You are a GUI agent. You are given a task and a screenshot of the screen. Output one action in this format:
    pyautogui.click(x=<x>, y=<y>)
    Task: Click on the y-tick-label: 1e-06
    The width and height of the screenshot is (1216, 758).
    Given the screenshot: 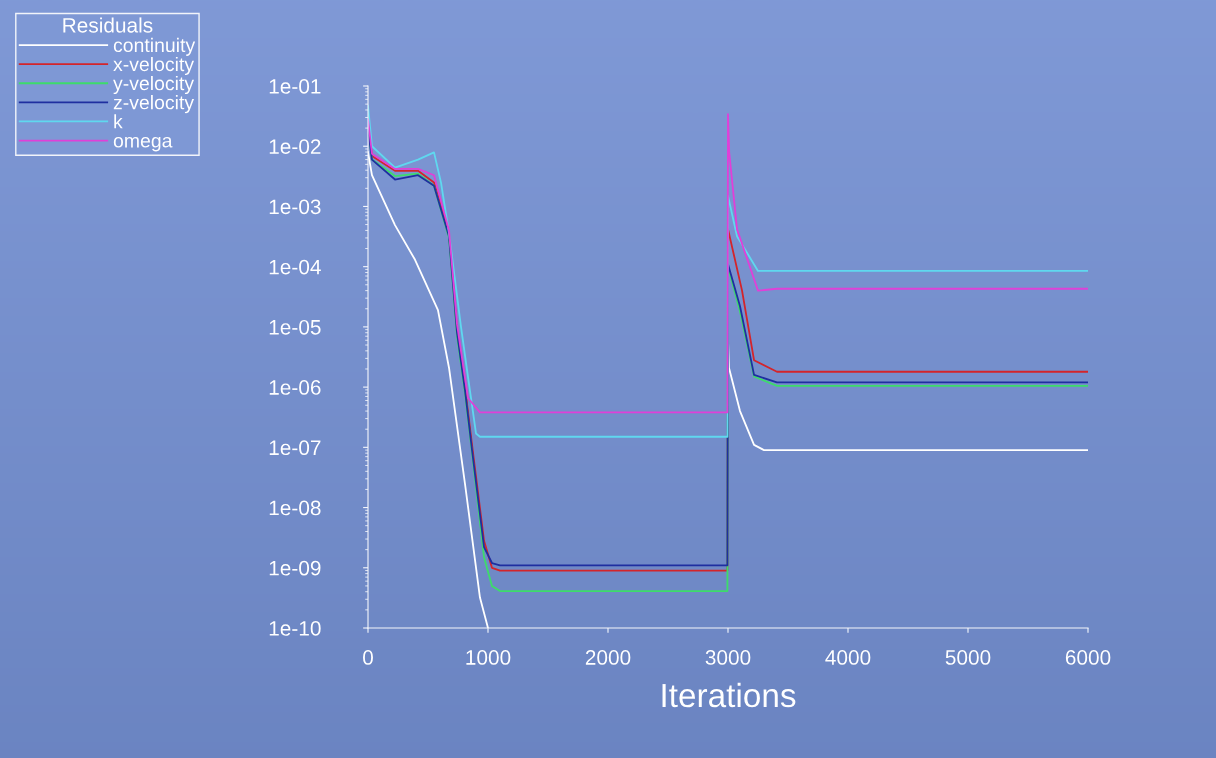 What is the action you would take?
    pyautogui.click(x=295, y=387)
    